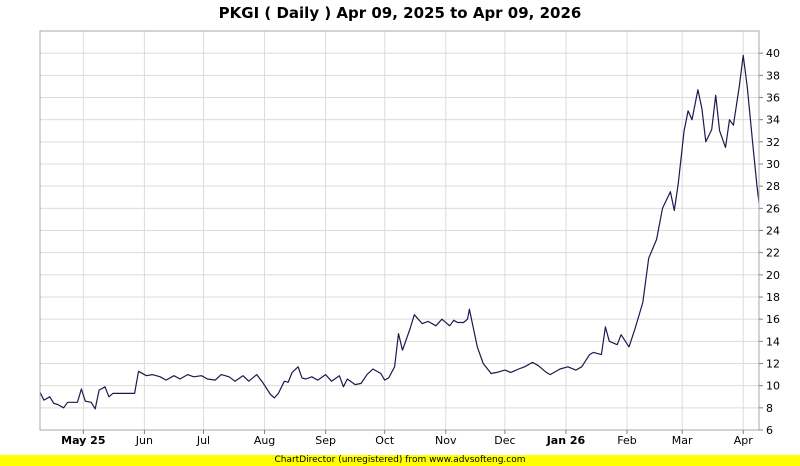  What do you see at coordinates (626, 440) in the screenshot?
I see `x-tick-label: Feb` at bounding box center [626, 440].